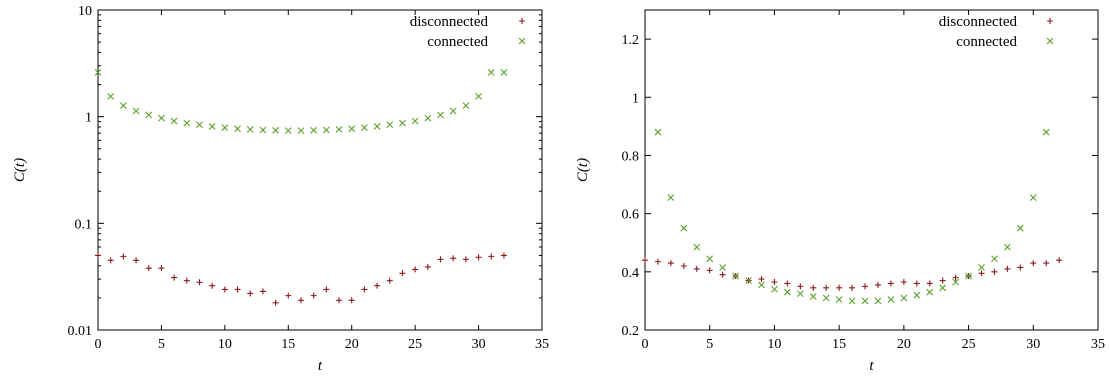  I want to click on y-tick-label: 0.1, so click(84, 224).